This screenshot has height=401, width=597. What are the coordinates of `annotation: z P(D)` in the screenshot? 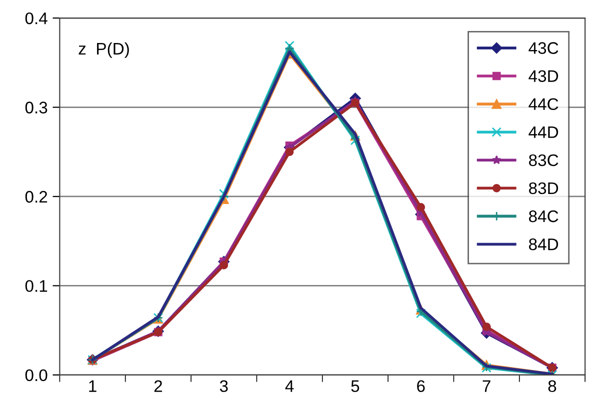 It's located at (103, 50).